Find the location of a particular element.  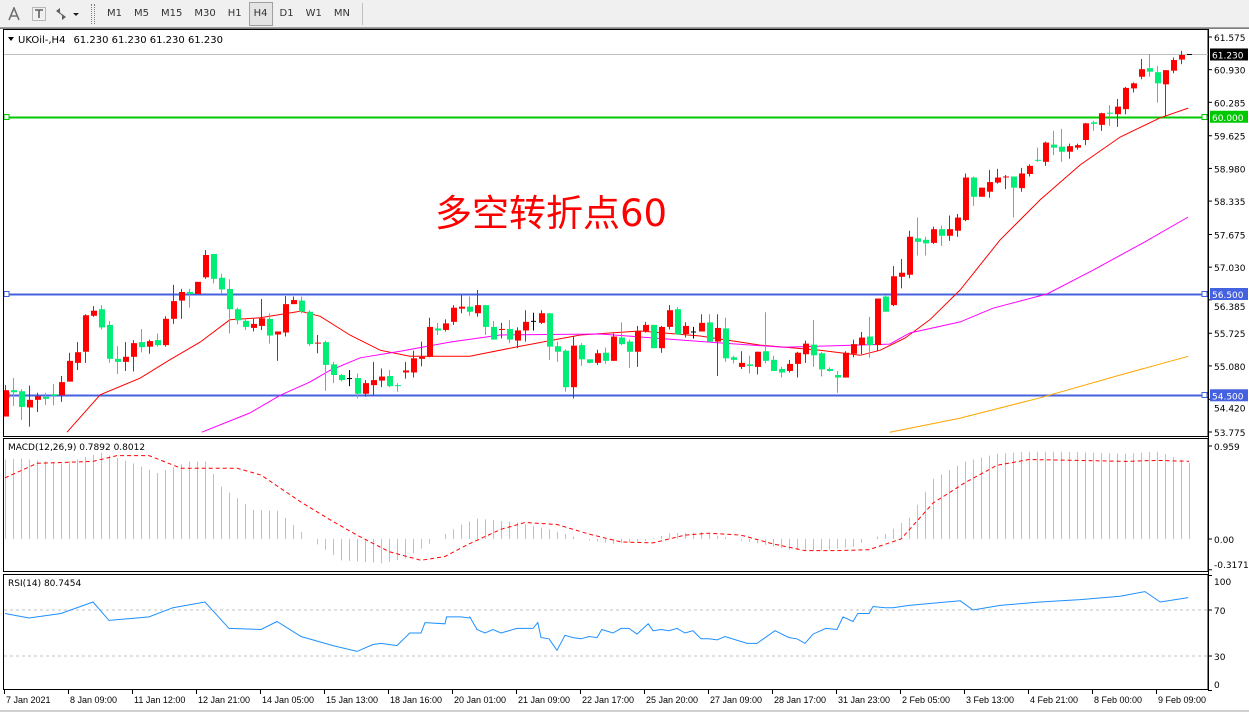

annotation-text: 多空转折点60 is located at coordinates (551, 213).